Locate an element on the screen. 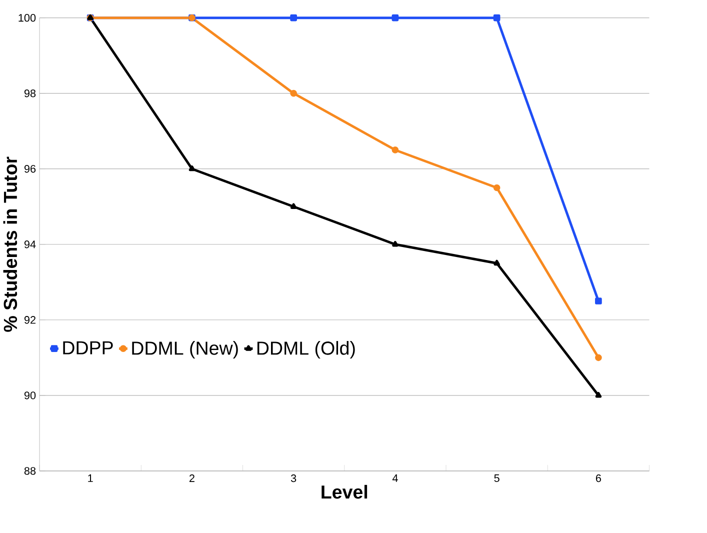  x-tick-label: 1 is located at coordinates (90, 478).